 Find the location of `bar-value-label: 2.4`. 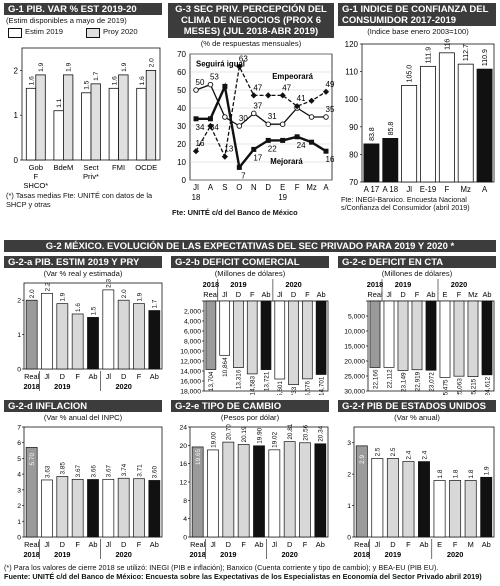

bar-value-label: 2.4 is located at coordinates (409, 454).